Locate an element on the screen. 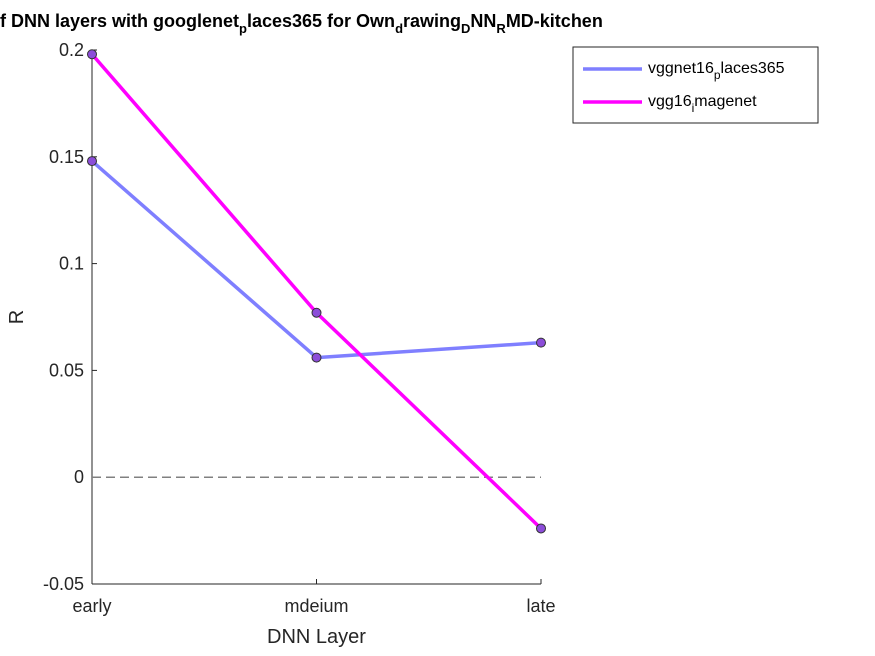 This screenshot has width=875, height=656. text-run: NN is located at coordinates (483, 21).